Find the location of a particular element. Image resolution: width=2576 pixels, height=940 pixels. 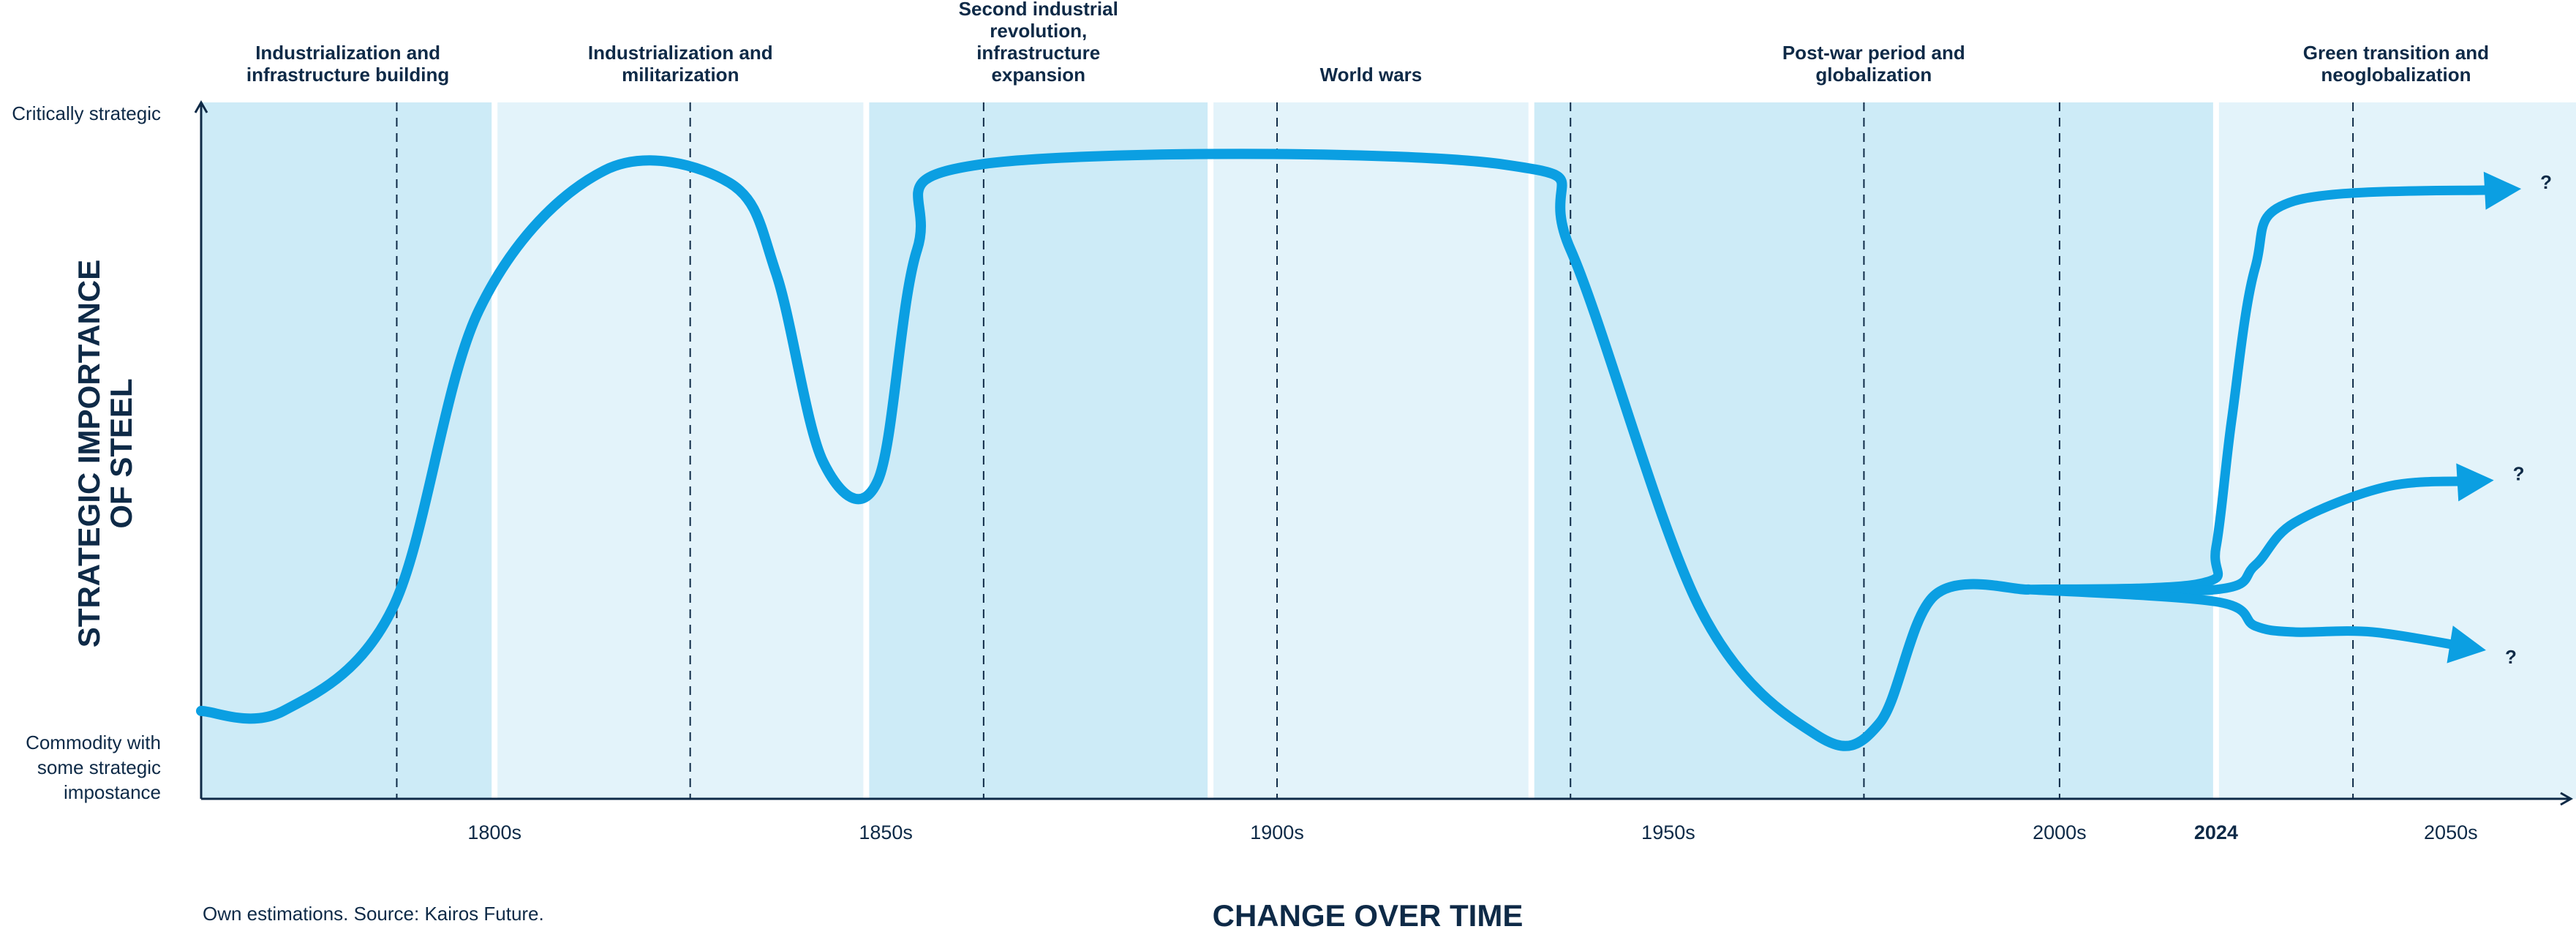

period-label-3: expansion is located at coordinates (1038, 75).